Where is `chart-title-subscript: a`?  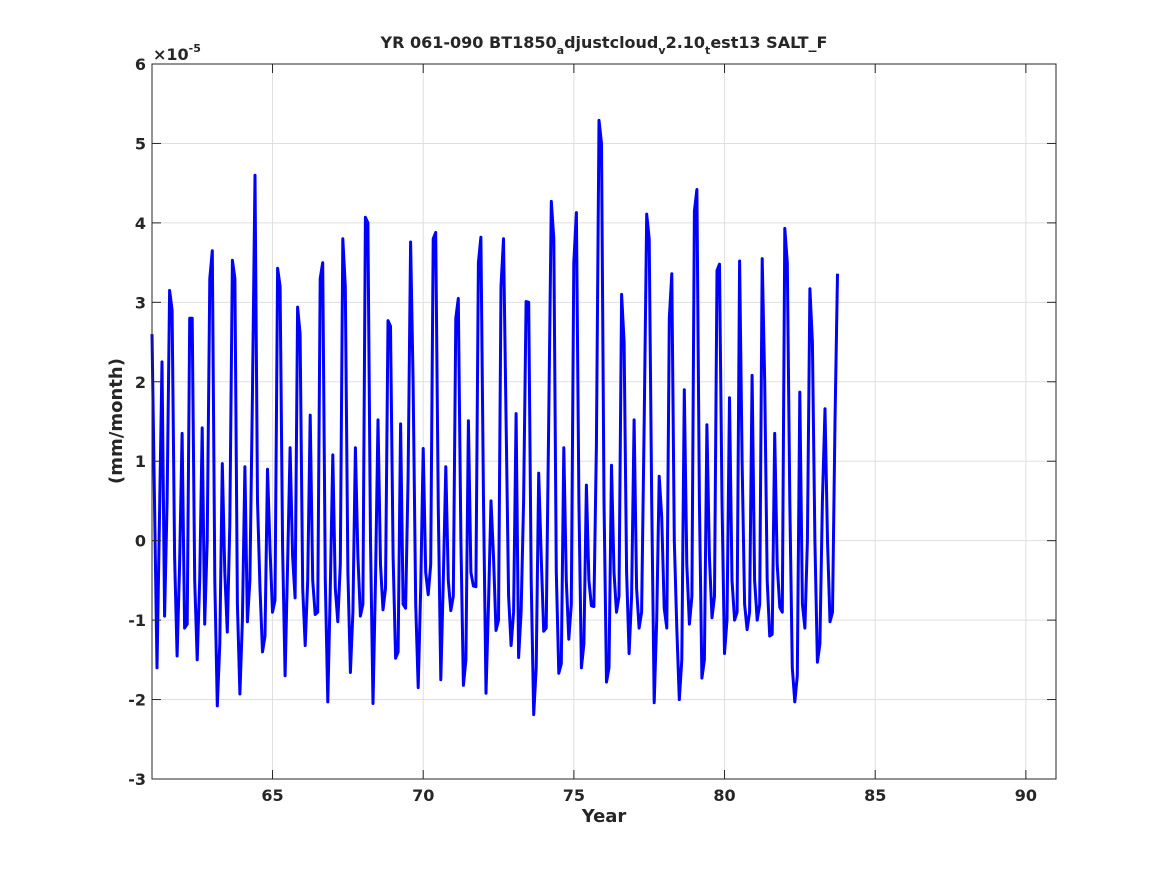 chart-title-subscript: a is located at coordinates (560, 50).